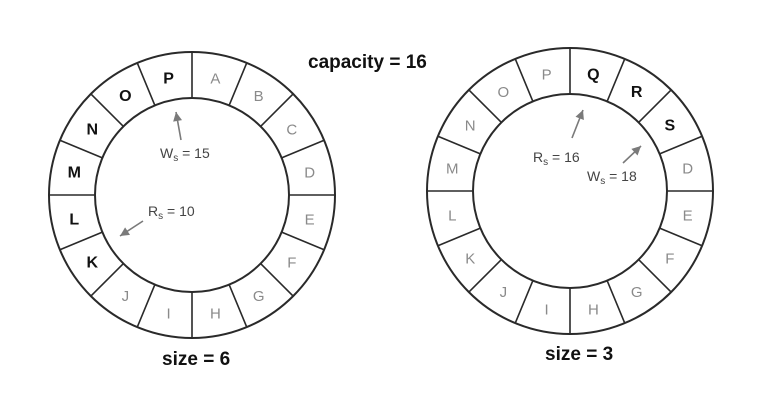  I want to click on slot-label-b: B, so click(259, 96).